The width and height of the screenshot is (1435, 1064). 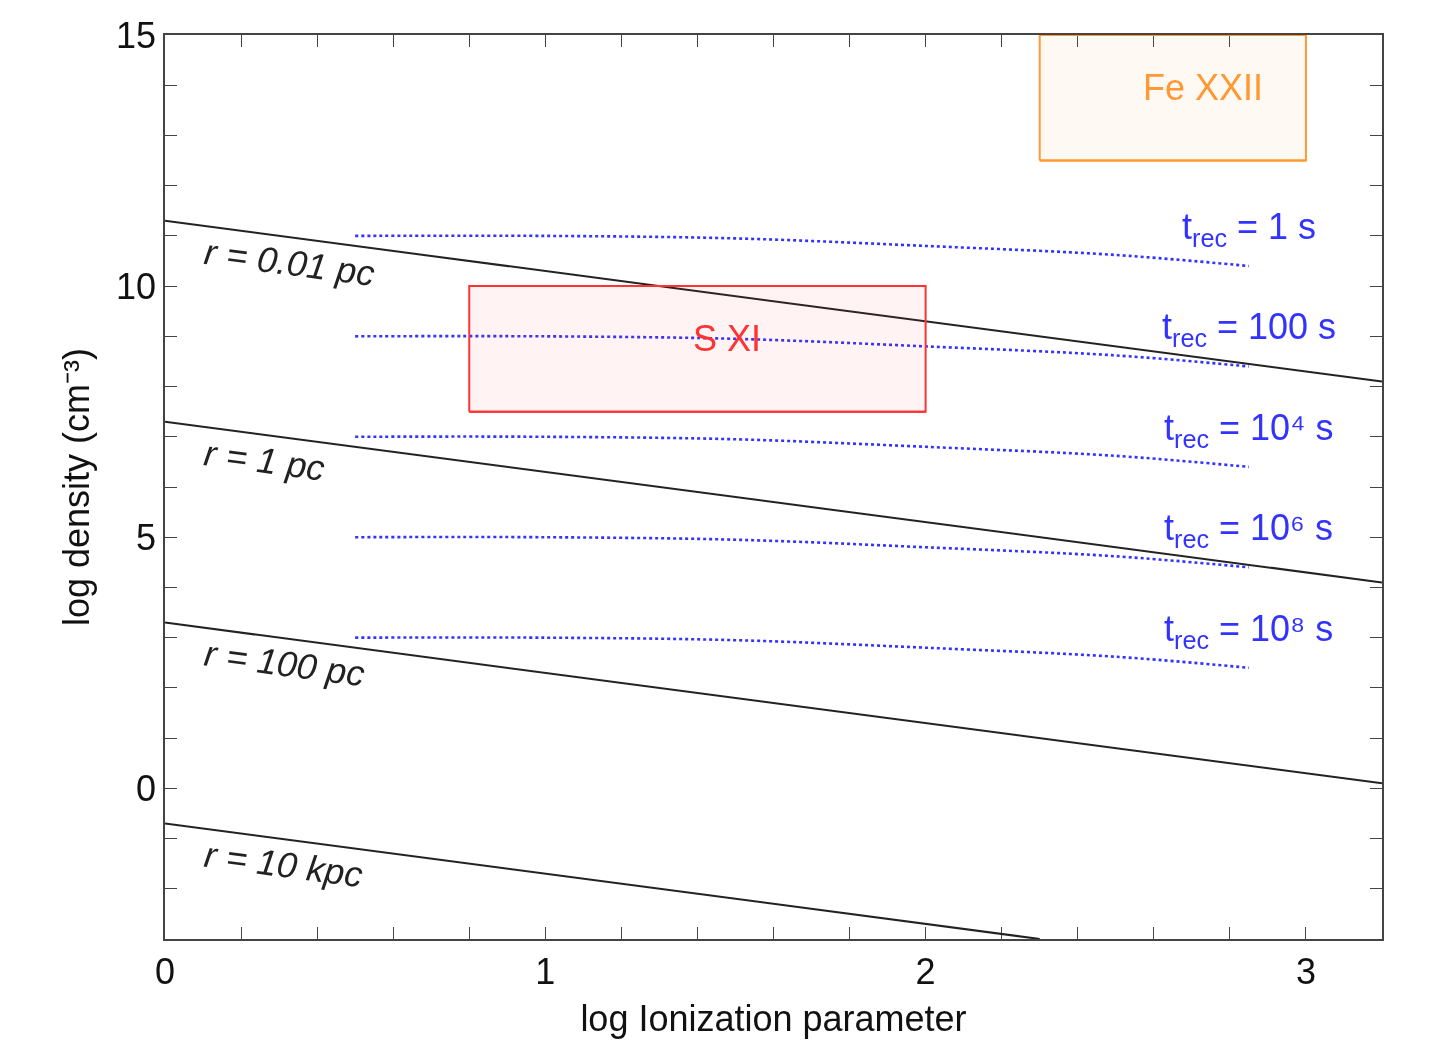 What do you see at coordinates (1305, 971) in the screenshot?
I see `x-tick-label: 3` at bounding box center [1305, 971].